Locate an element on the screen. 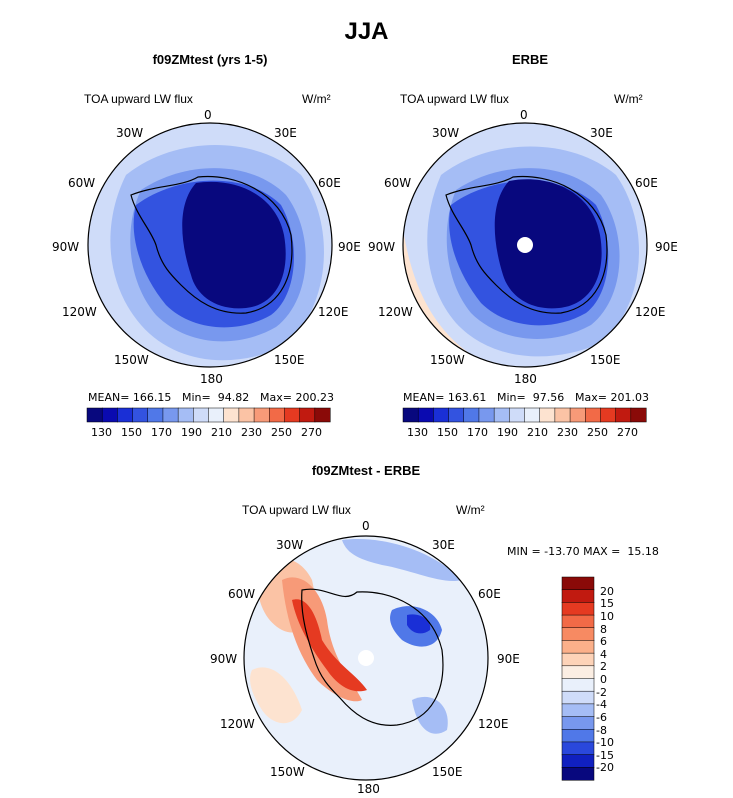 The image size is (733, 798). panel-3-cool-patch-se is located at coordinates (430, 715).